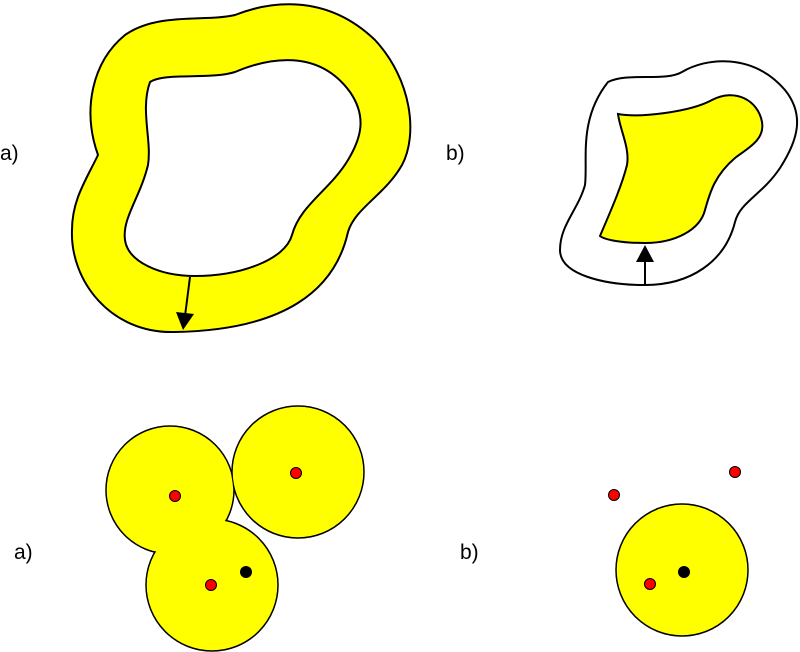 The height and width of the screenshot is (652, 800). What do you see at coordinates (23, 552) in the screenshot?
I see `label-bottom-left: a)` at bounding box center [23, 552].